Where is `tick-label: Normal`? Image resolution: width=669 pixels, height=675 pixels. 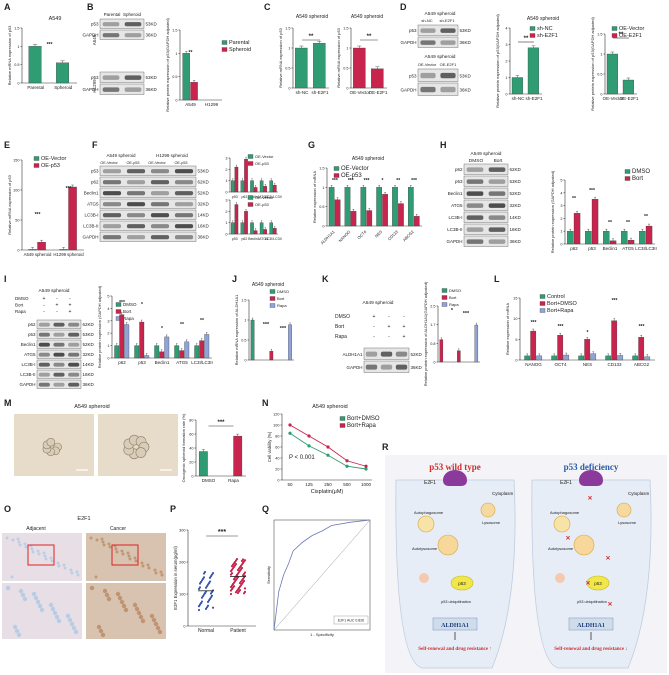
tick-label: Normal is located at coordinates (206, 631).